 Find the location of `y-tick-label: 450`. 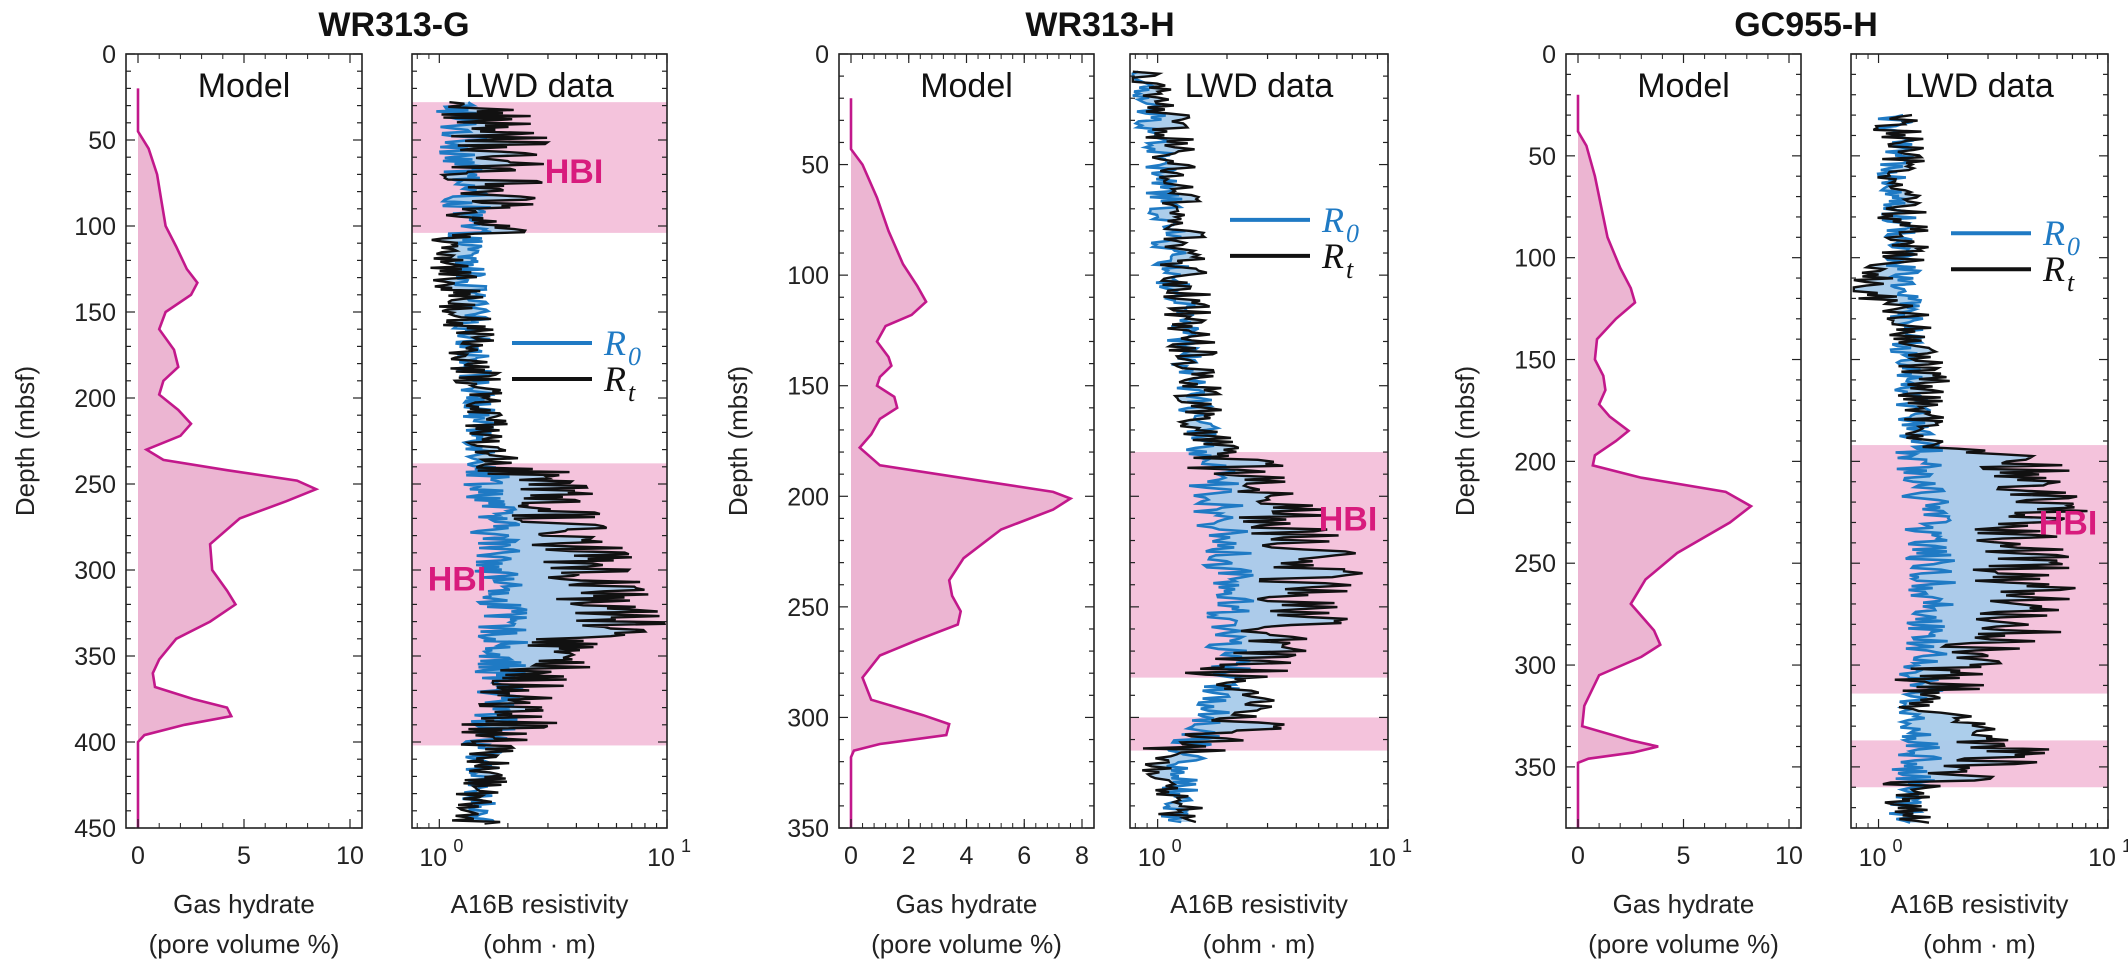

y-tick-label: 450 is located at coordinates (95, 829).